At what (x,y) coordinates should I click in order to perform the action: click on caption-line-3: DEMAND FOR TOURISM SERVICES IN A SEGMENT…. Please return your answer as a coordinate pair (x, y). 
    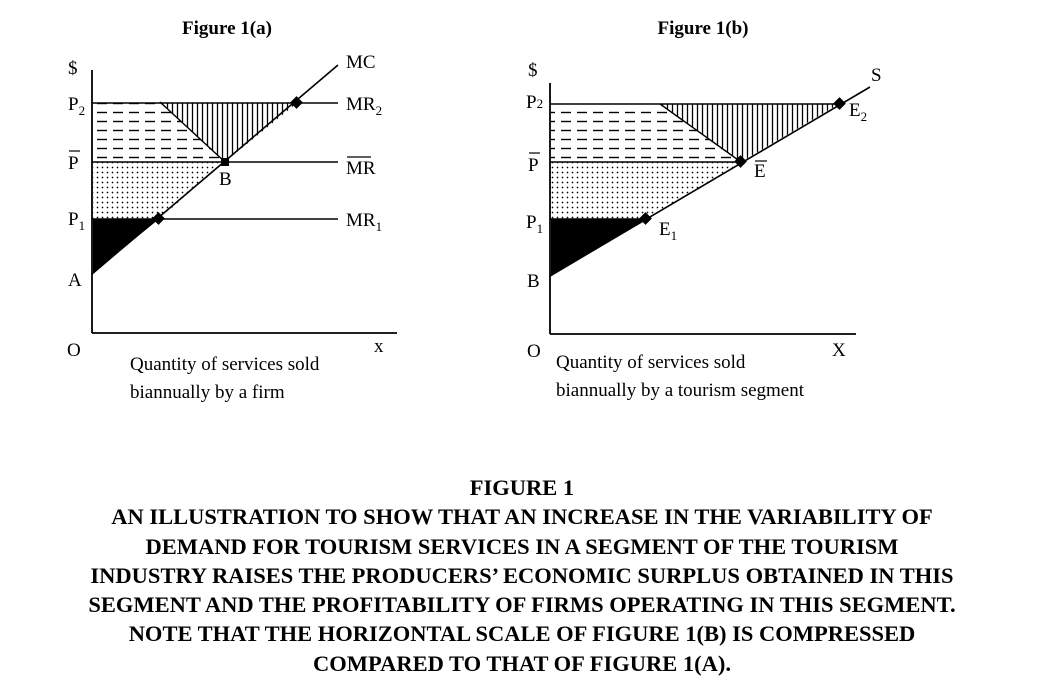
    Looking at the image, I should click on (522, 546).